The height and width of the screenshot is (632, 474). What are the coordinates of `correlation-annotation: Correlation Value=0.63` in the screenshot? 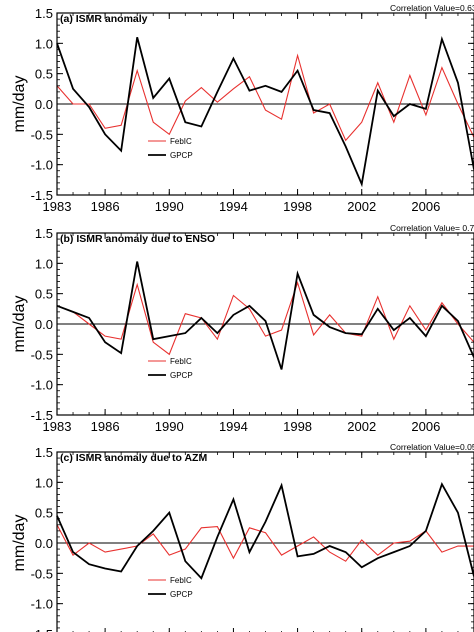 It's located at (432, 8).